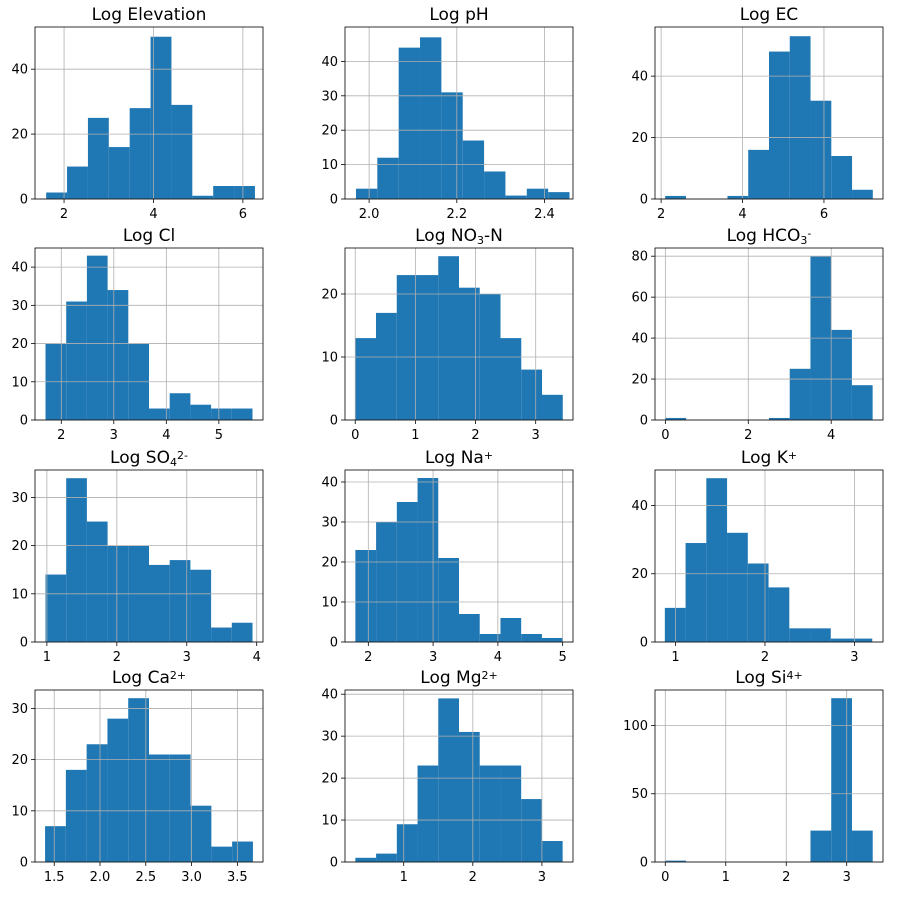  Describe the element at coordinates (404, 877) in the screenshot. I see `x-tick-label: 1` at that location.